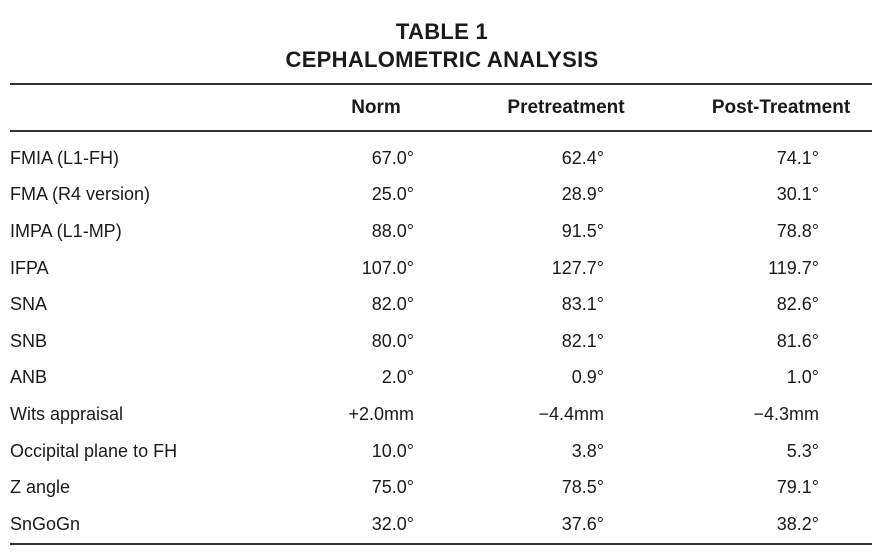 This screenshot has height=552, width=884. I want to click on cell-pretreatment: 127.7°, so click(566, 268).